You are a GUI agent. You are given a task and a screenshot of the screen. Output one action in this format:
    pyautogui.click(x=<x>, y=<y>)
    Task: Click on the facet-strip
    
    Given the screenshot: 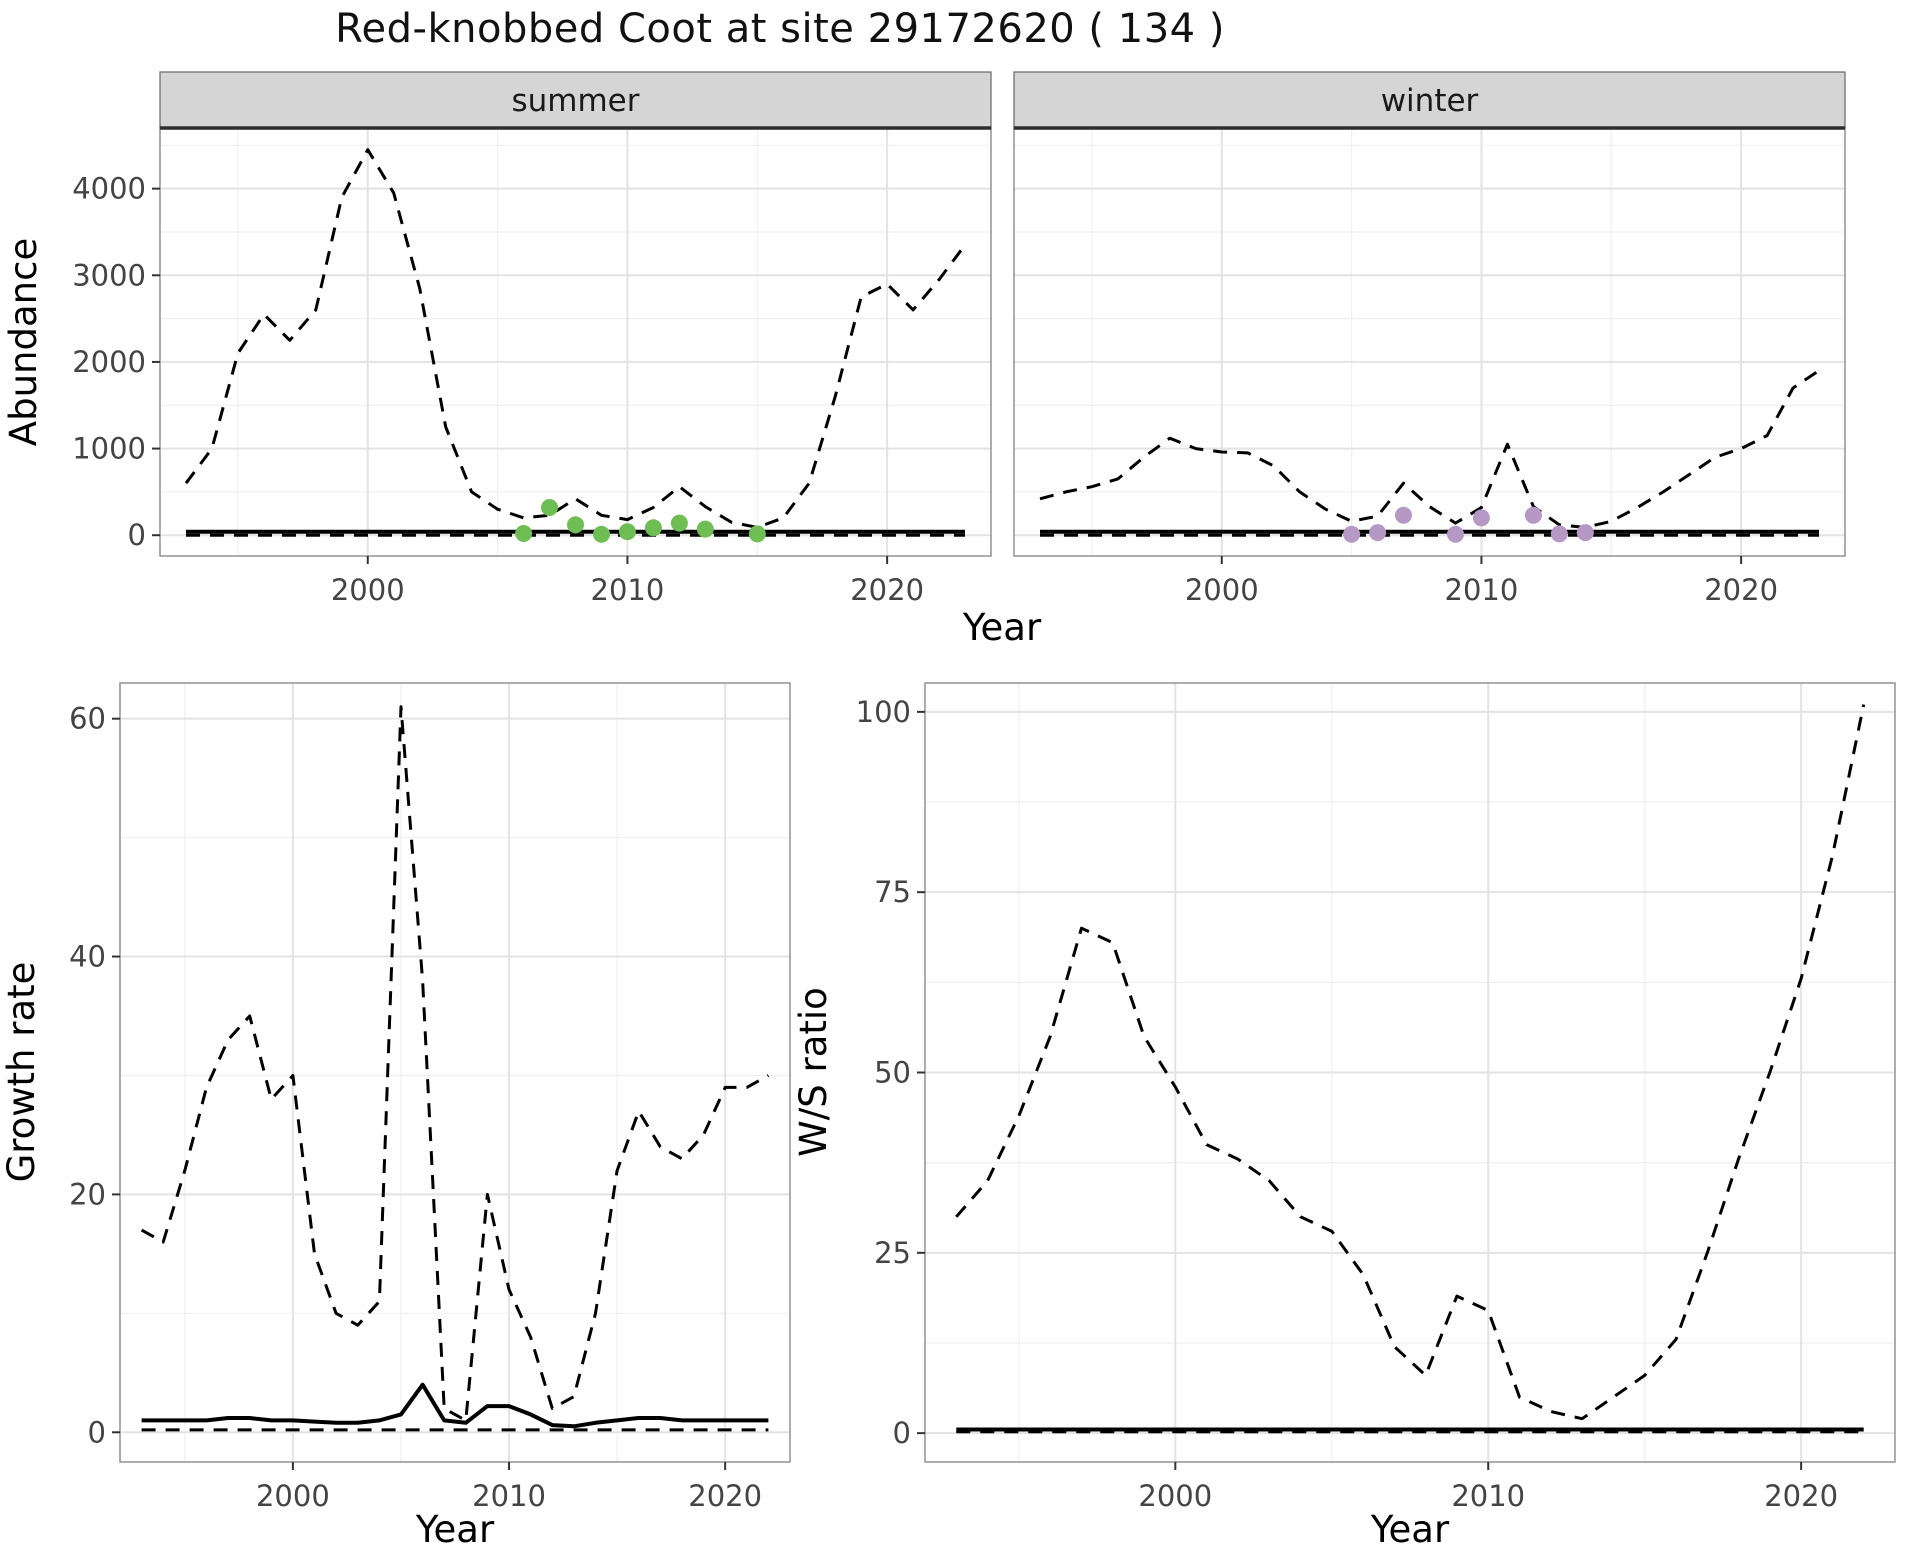 What is the action you would take?
    pyautogui.click(x=575, y=100)
    